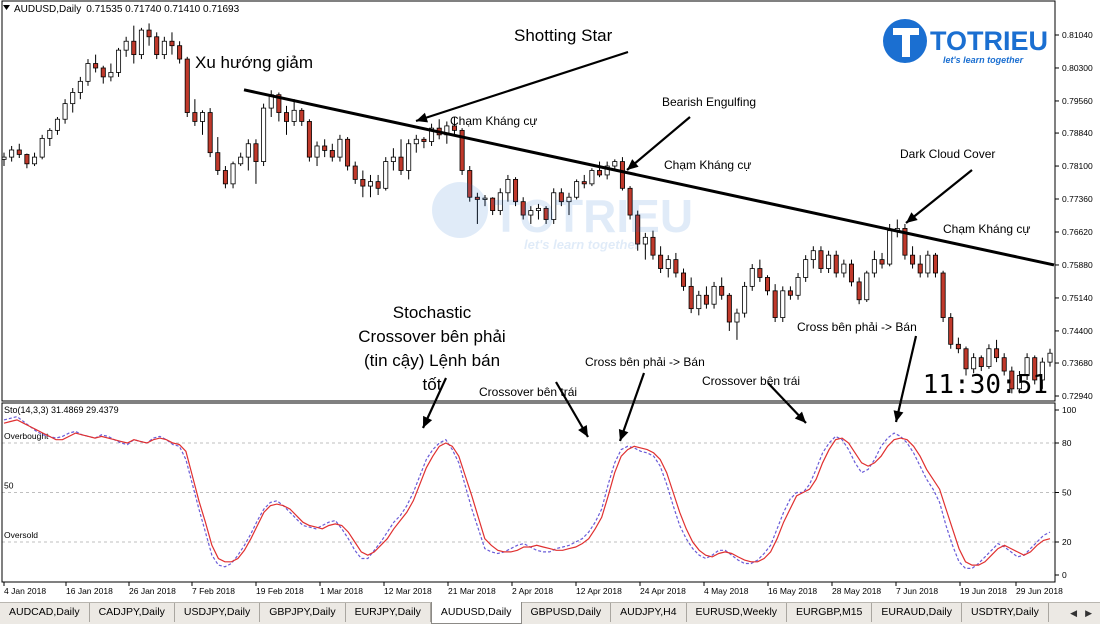 The height and width of the screenshot is (624, 1100). Describe the element at coordinates (132, 612) in the screenshot. I see `tab-cadjpy: CADJPY,Daily` at that location.